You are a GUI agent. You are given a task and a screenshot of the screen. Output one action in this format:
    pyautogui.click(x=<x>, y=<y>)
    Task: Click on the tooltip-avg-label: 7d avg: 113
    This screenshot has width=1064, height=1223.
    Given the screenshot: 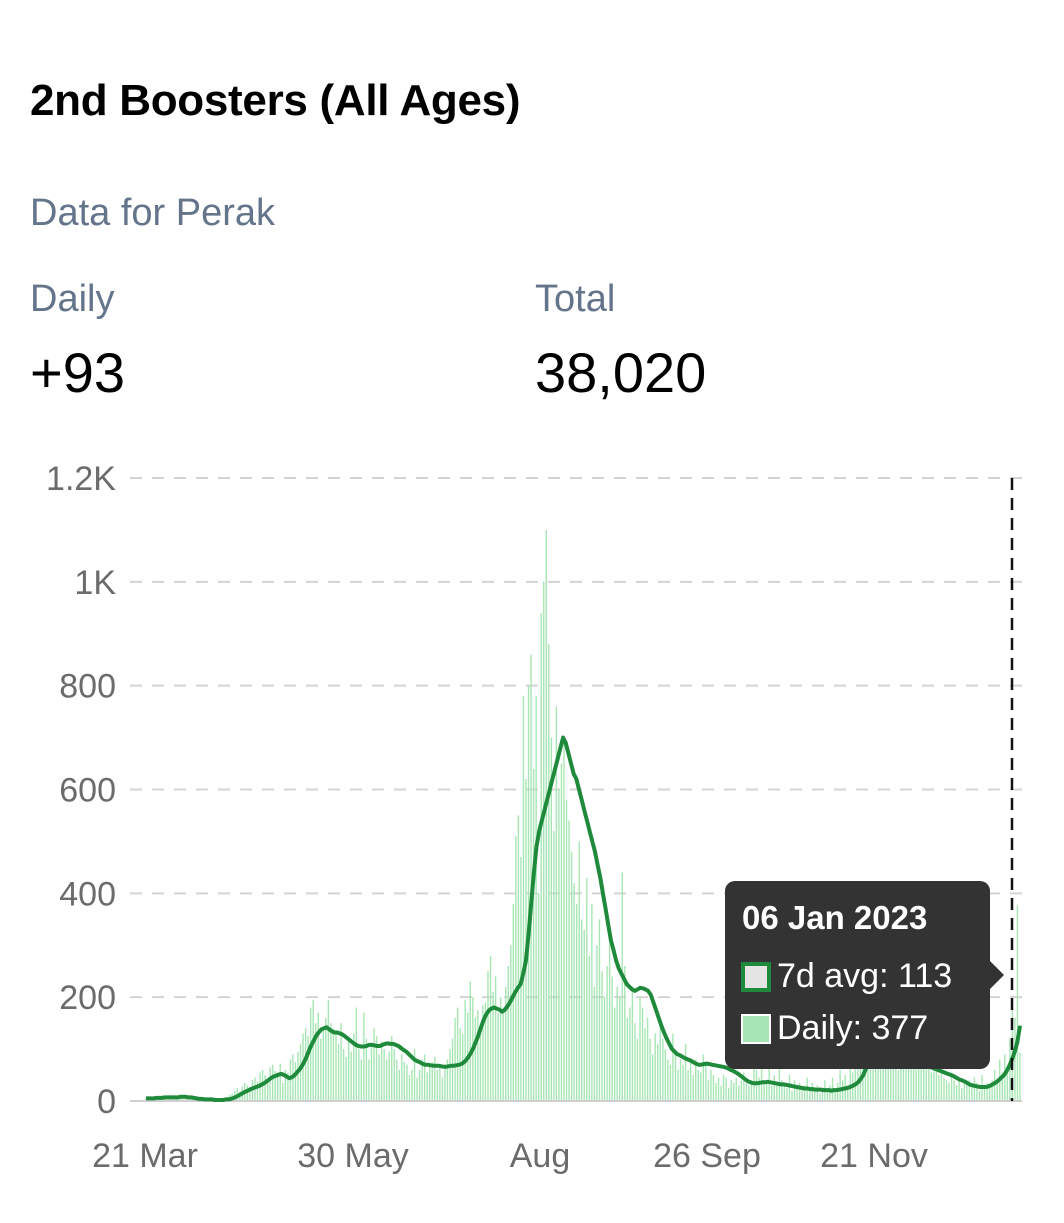 What is the action you would take?
    pyautogui.click(x=865, y=976)
    